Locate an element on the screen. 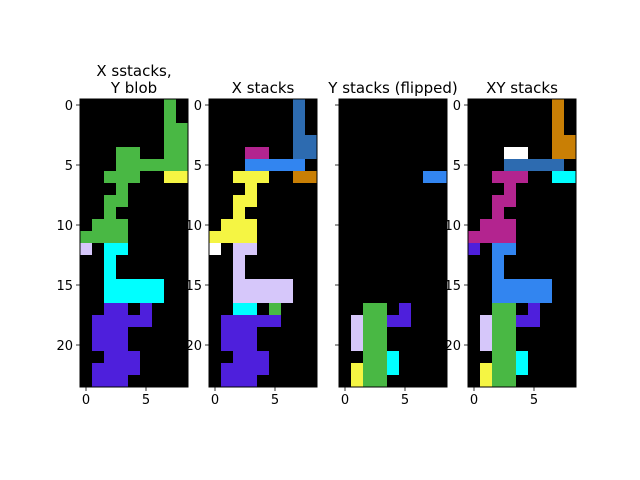  panel-1-frame is located at coordinates (134, 243).